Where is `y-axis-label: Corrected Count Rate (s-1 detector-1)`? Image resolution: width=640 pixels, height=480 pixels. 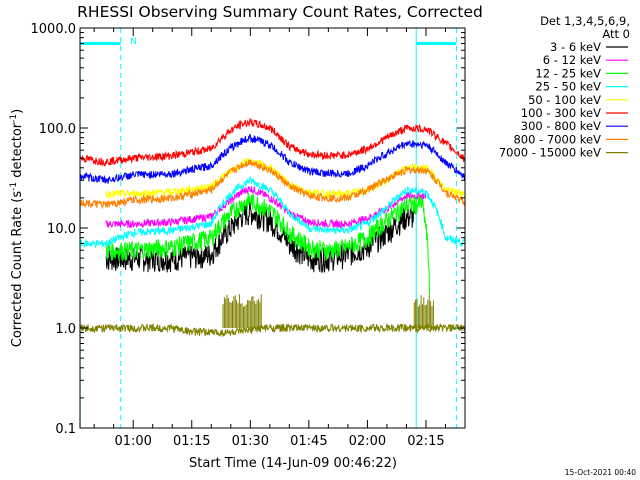
y-axis-label: Corrected Count Rate (s-1 detector-1) is located at coordinates (17, 228).